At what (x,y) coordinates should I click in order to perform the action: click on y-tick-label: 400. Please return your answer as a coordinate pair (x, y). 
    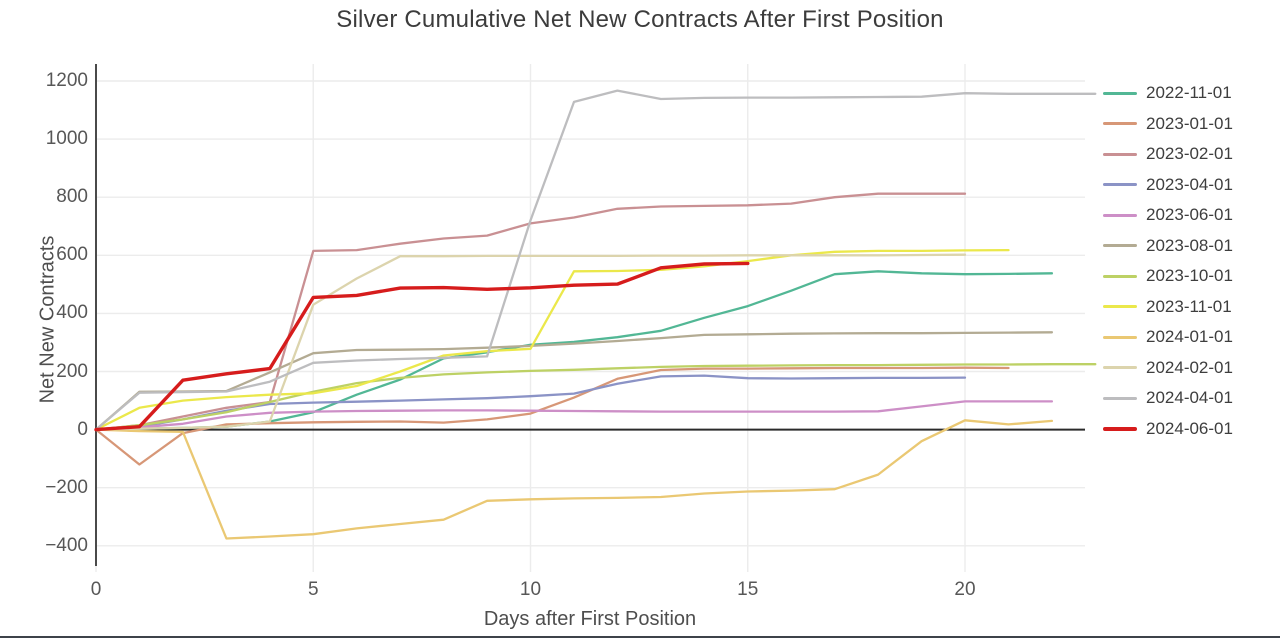
    Looking at the image, I should click on (72, 313).